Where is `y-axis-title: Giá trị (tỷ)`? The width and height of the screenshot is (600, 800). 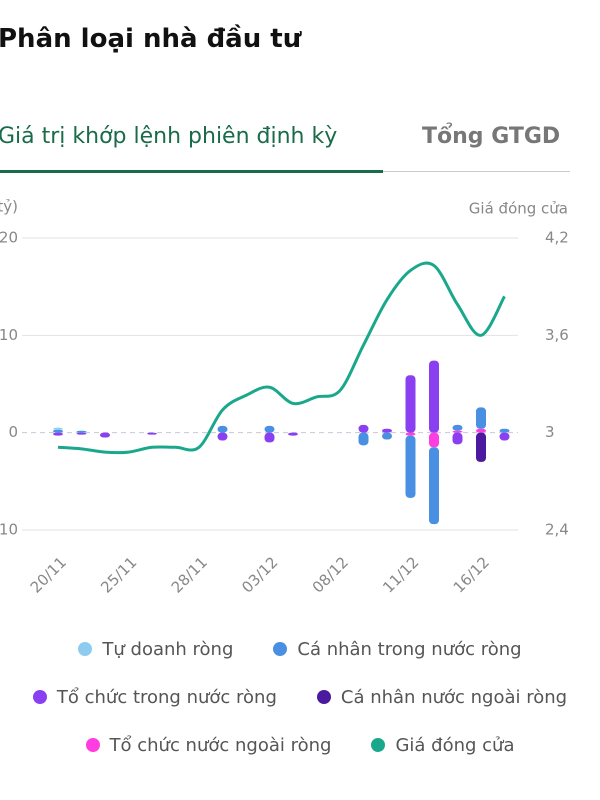
y-axis-title: Giá trị (tỷ) is located at coordinates (9, 207).